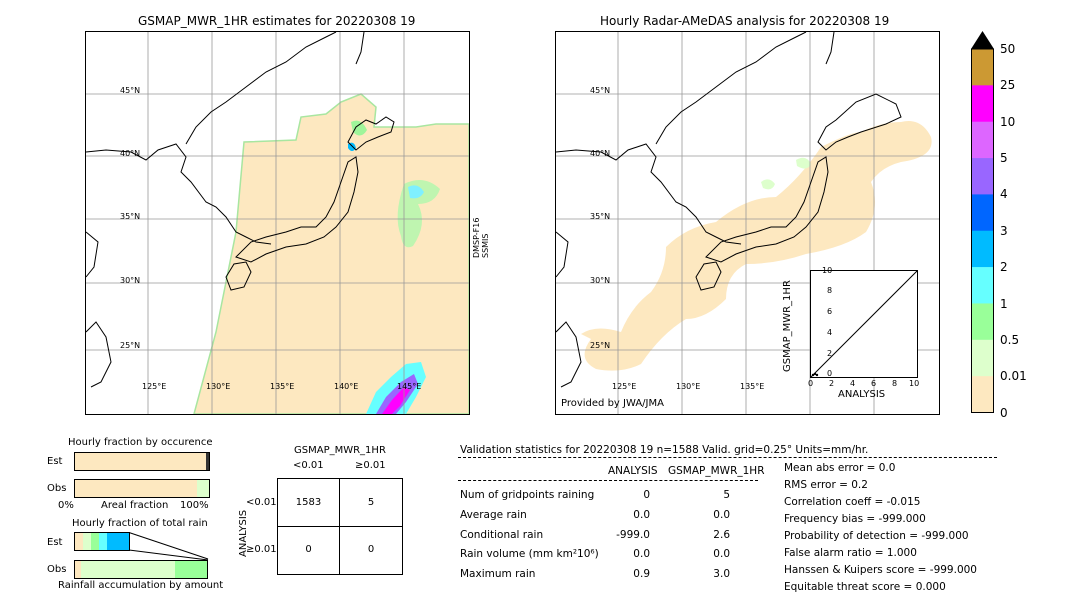 This screenshot has width=1080, height=612. What do you see at coordinates (600, 216) in the screenshot?
I see `right-lat-label-35: 35°N` at bounding box center [600, 216].